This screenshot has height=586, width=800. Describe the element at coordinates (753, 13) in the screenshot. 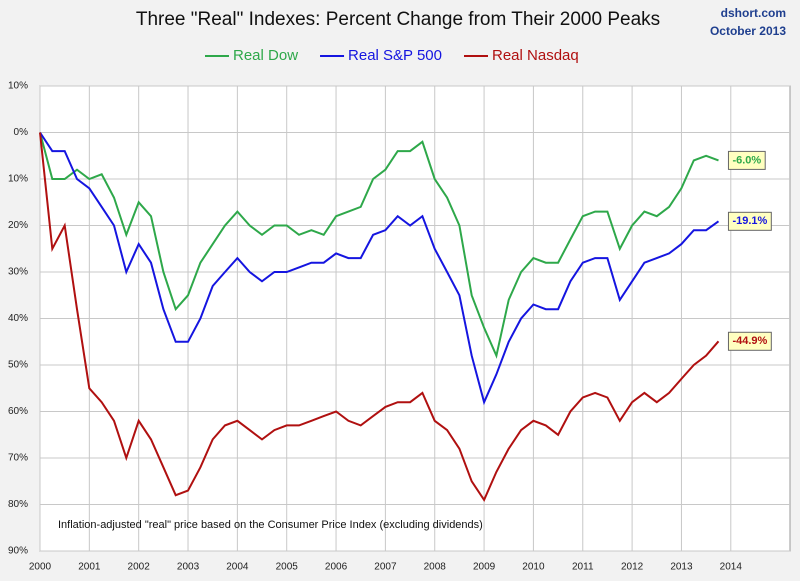

I see `source: dshort.com` at that location.